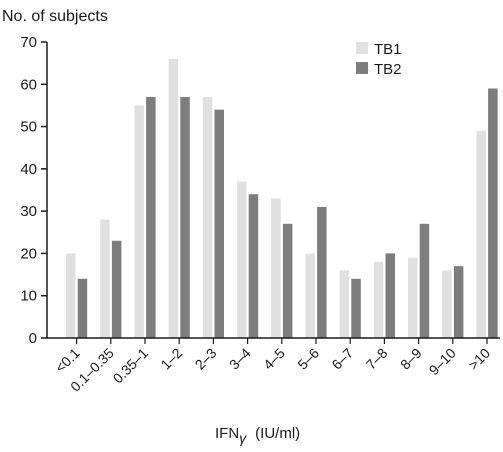 Image resolution: width=503 pixels, height=452 pixels. What do you see at coordinates (33, 190) in the screenshot?
I see `y-axis-ticks: 0 10 20 30 40 50 60 70` at bounding box center [33, 190].